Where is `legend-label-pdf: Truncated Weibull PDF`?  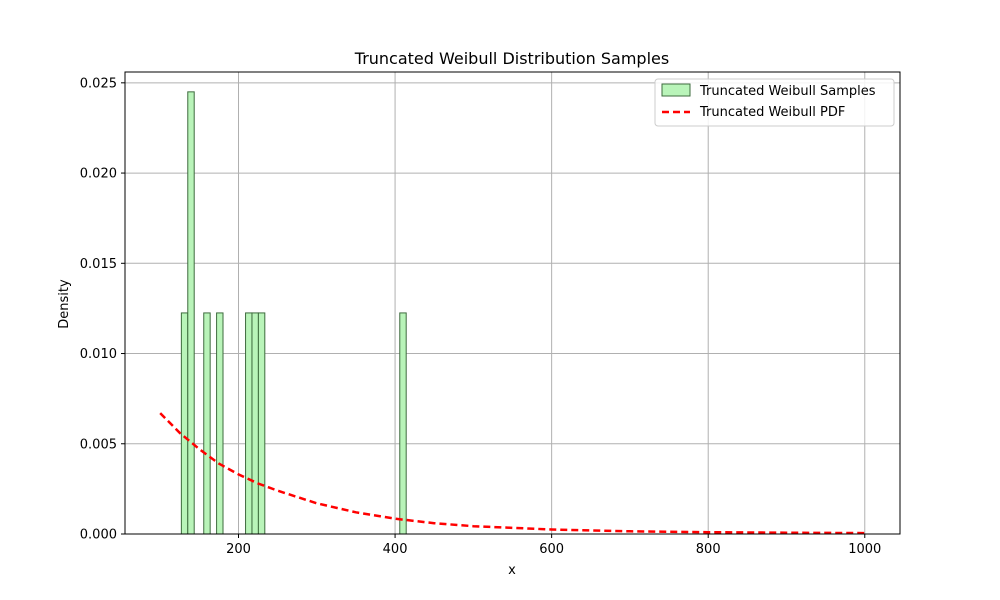 legend-label-pdf: Truncated Weibull PDF is located at coordinates (772, 112).